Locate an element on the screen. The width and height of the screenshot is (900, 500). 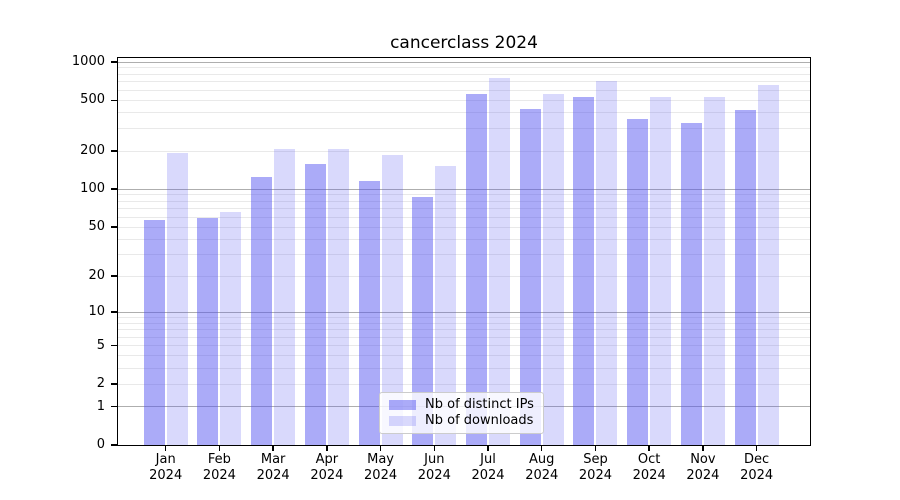
legend-swatch-distinct-ips is located at coordinates (402, 405).